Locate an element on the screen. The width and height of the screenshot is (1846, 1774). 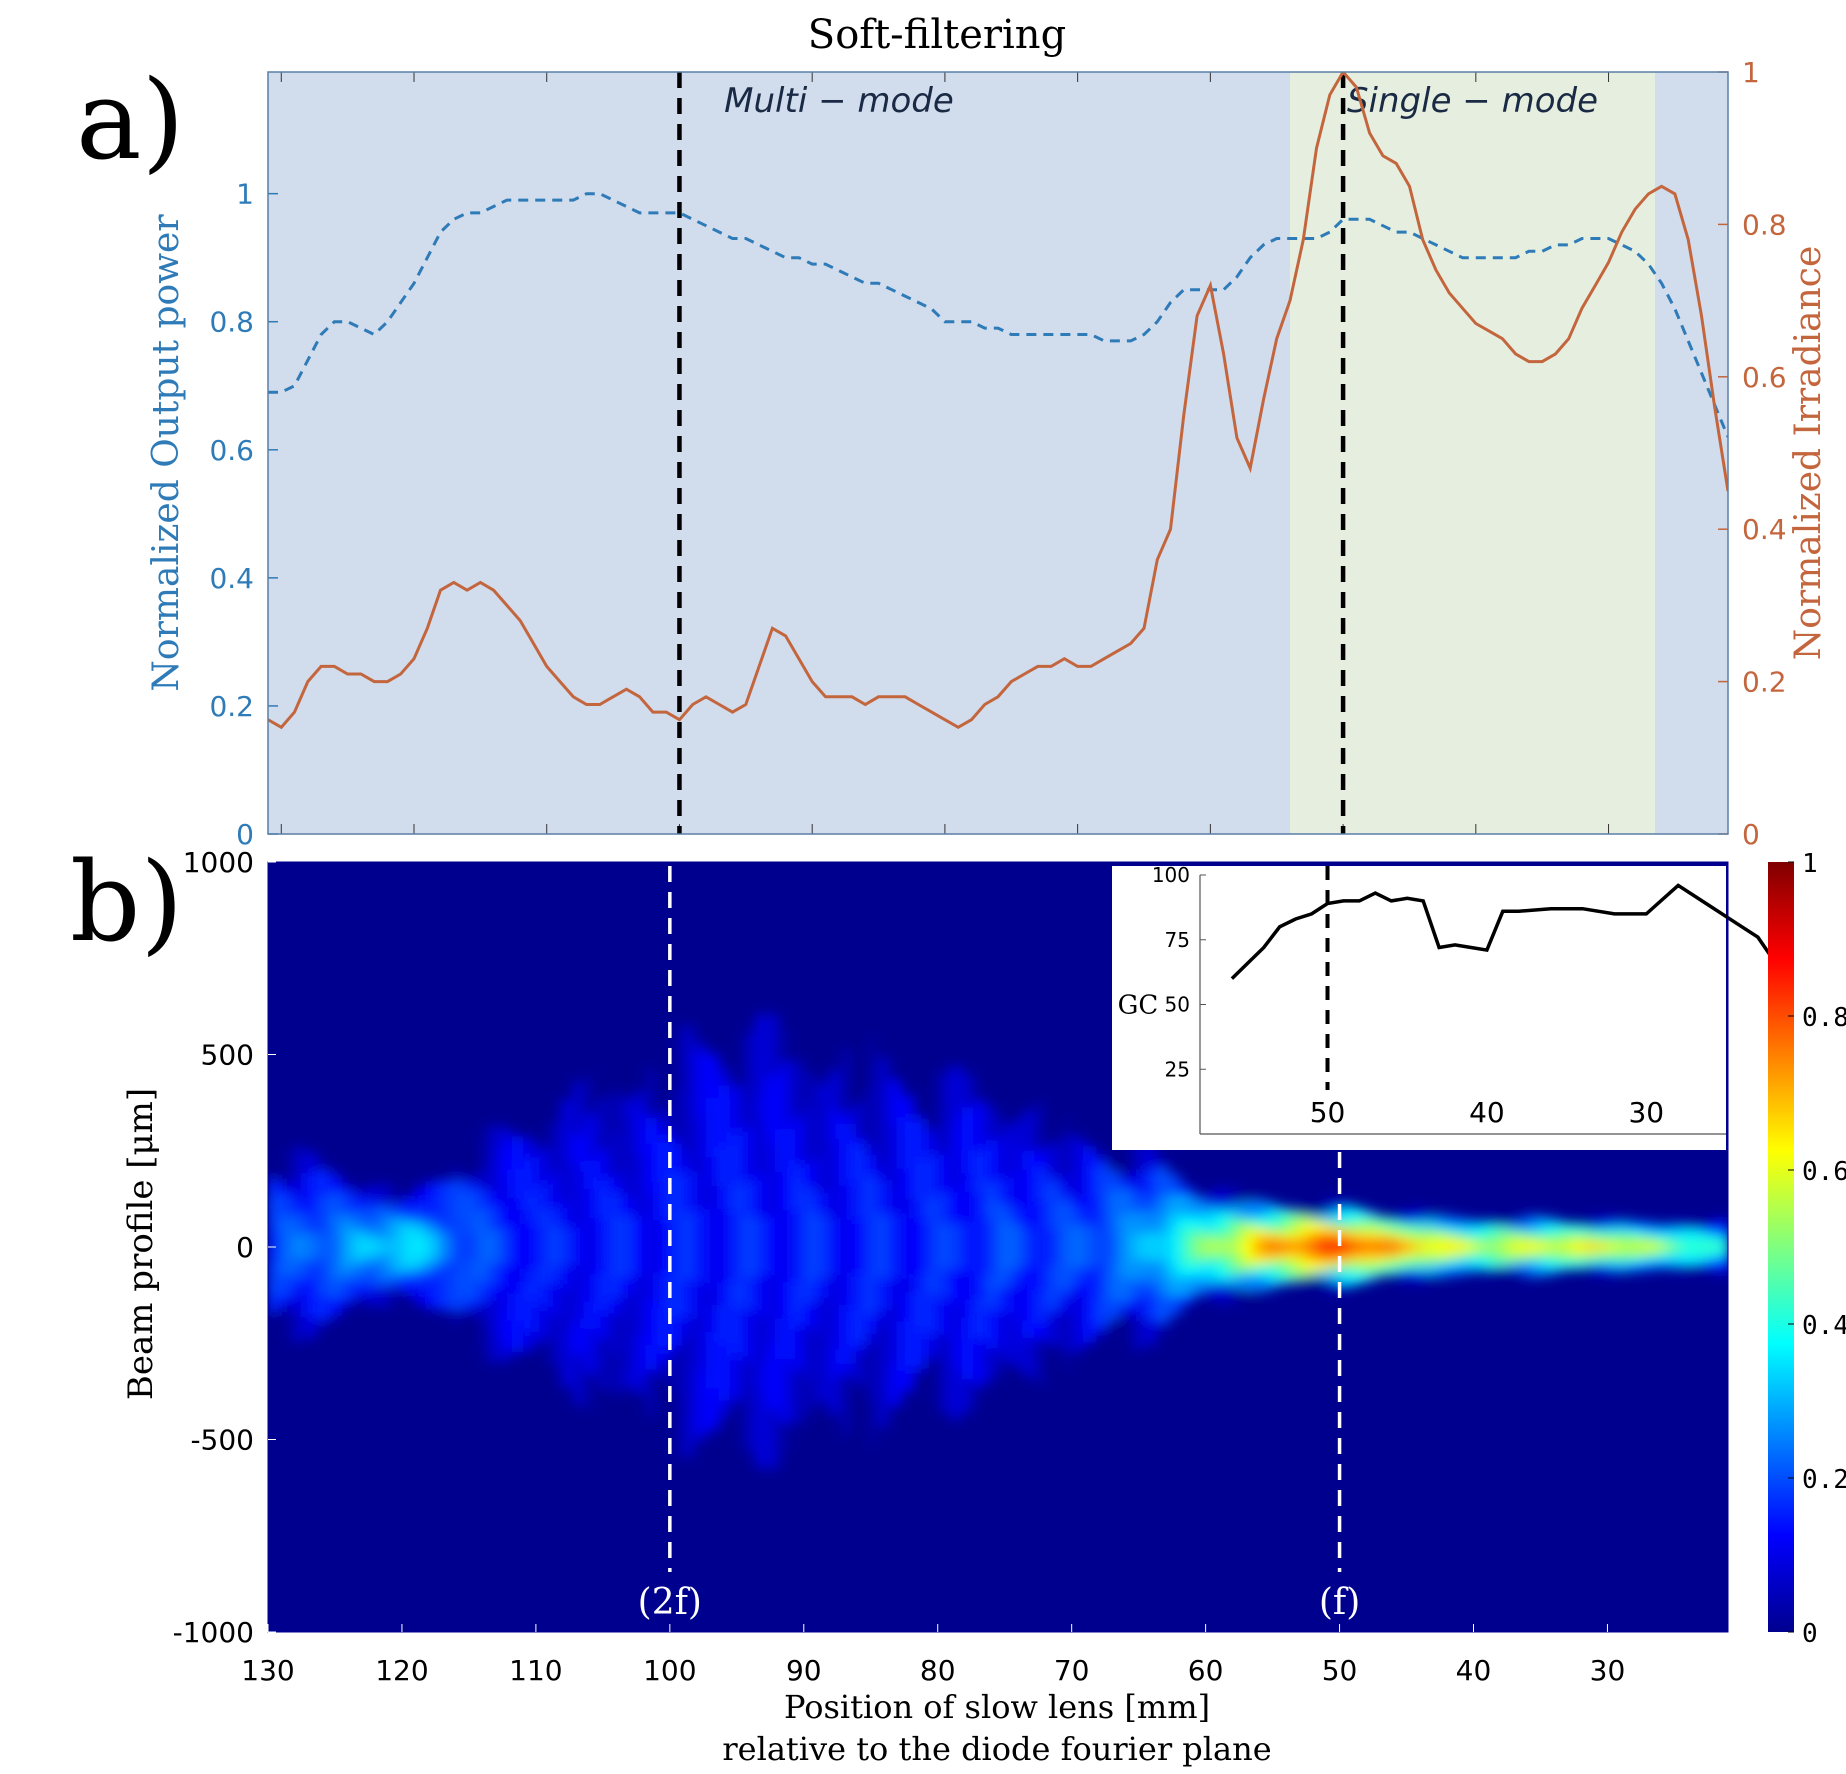
x-tick-label: 80 is located at coordinates (938, 1670).